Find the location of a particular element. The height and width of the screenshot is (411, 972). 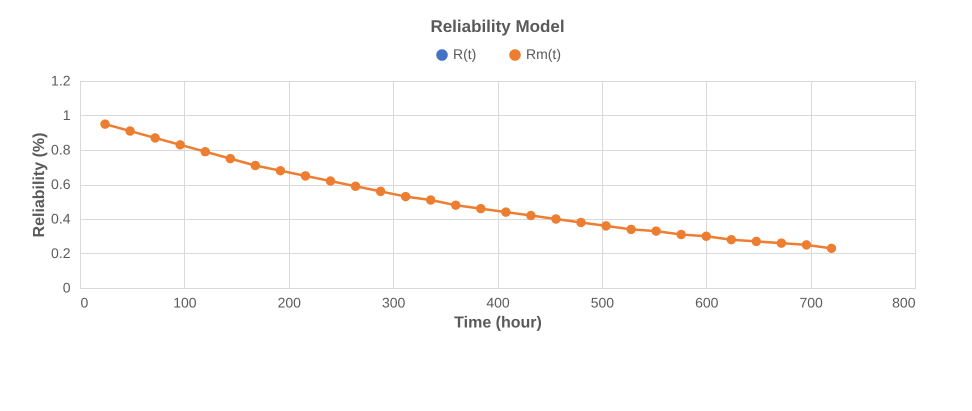

x-tick-label: 600 is located at coordinates (707, 302).